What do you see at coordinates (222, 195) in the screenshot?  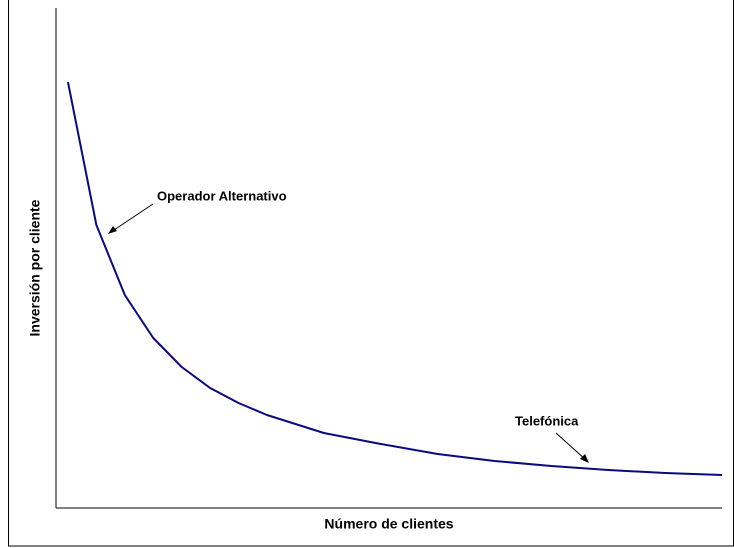 I see `annotation: Operador Alternativo` at bounding box center [222, 195].